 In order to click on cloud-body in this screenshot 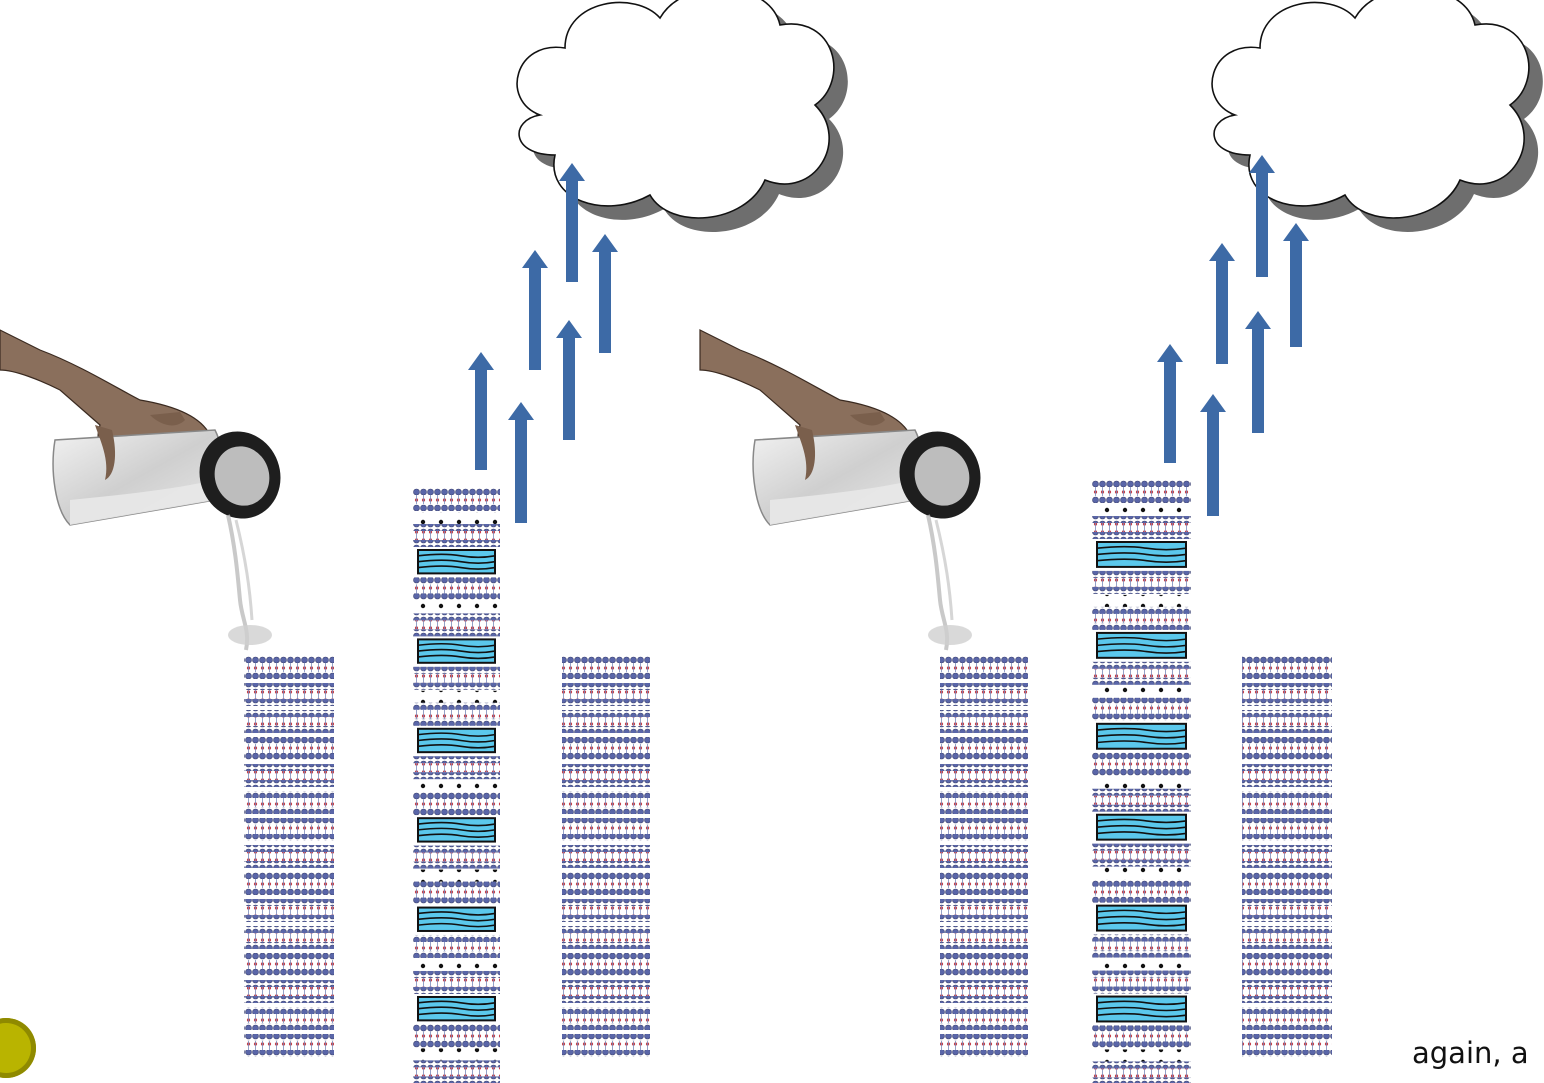, I will do `click(1370, 109)`.